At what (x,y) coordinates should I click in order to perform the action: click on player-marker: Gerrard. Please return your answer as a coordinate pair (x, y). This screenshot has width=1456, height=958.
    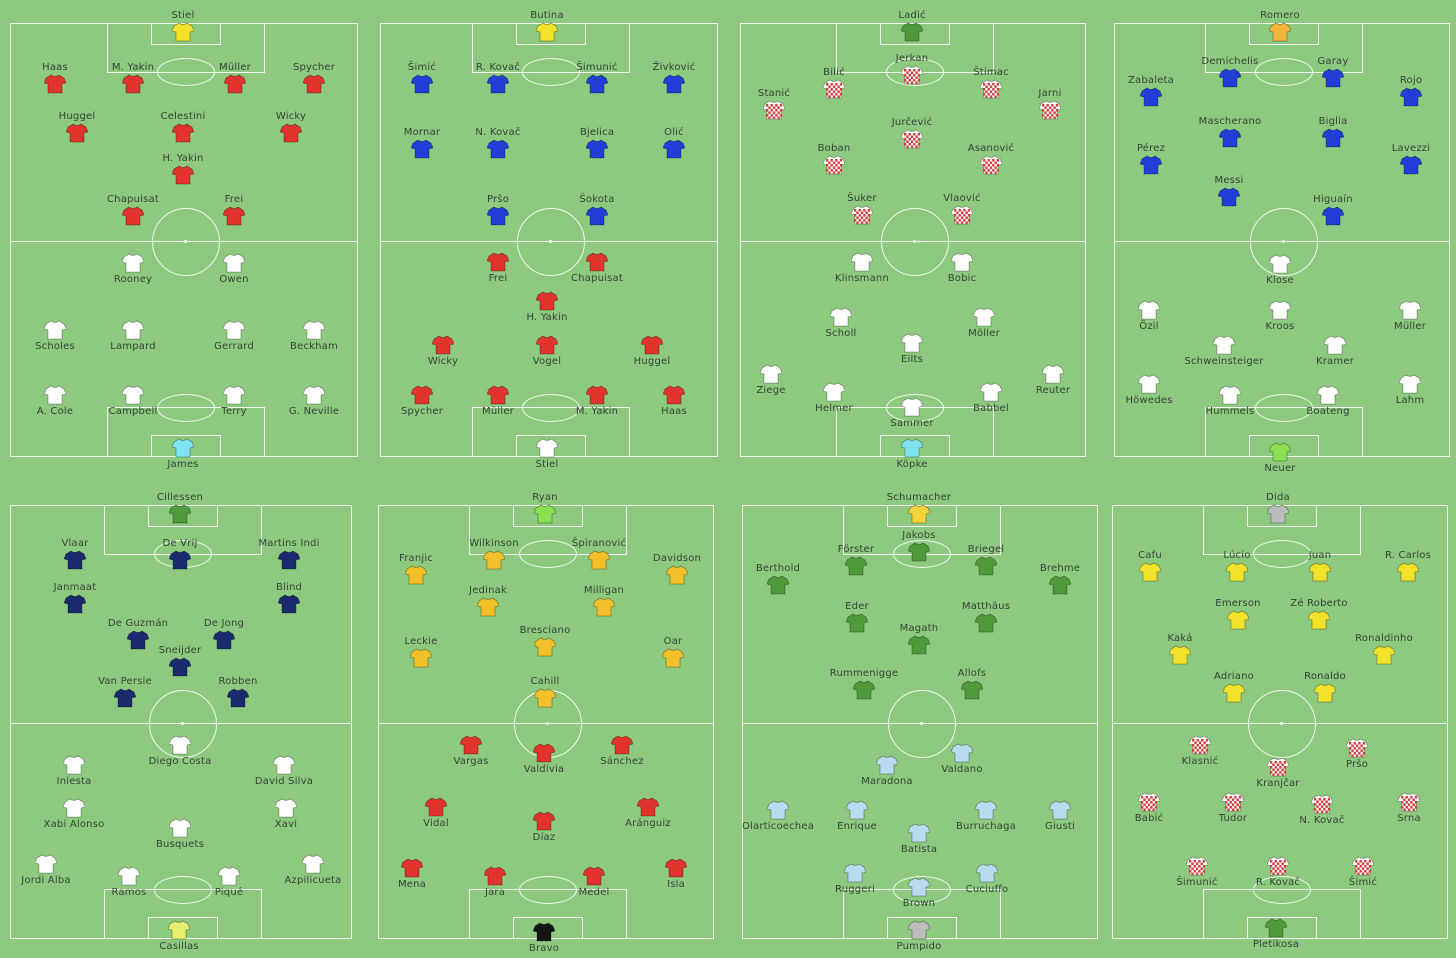
    Looking at the image, I should click on (234, 336).